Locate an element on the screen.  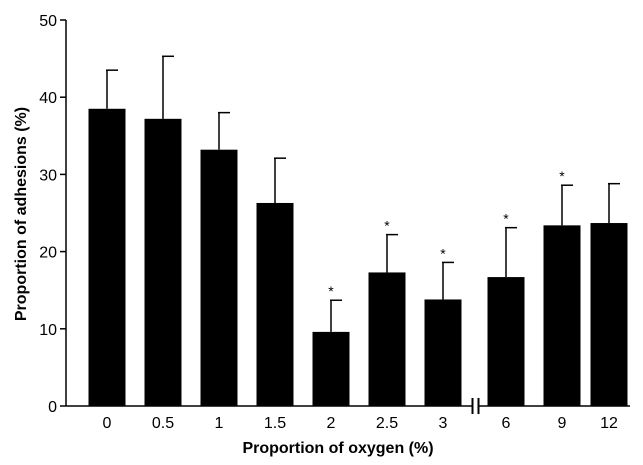
y-tick-label: 50 is located at coordinates (48, 21).